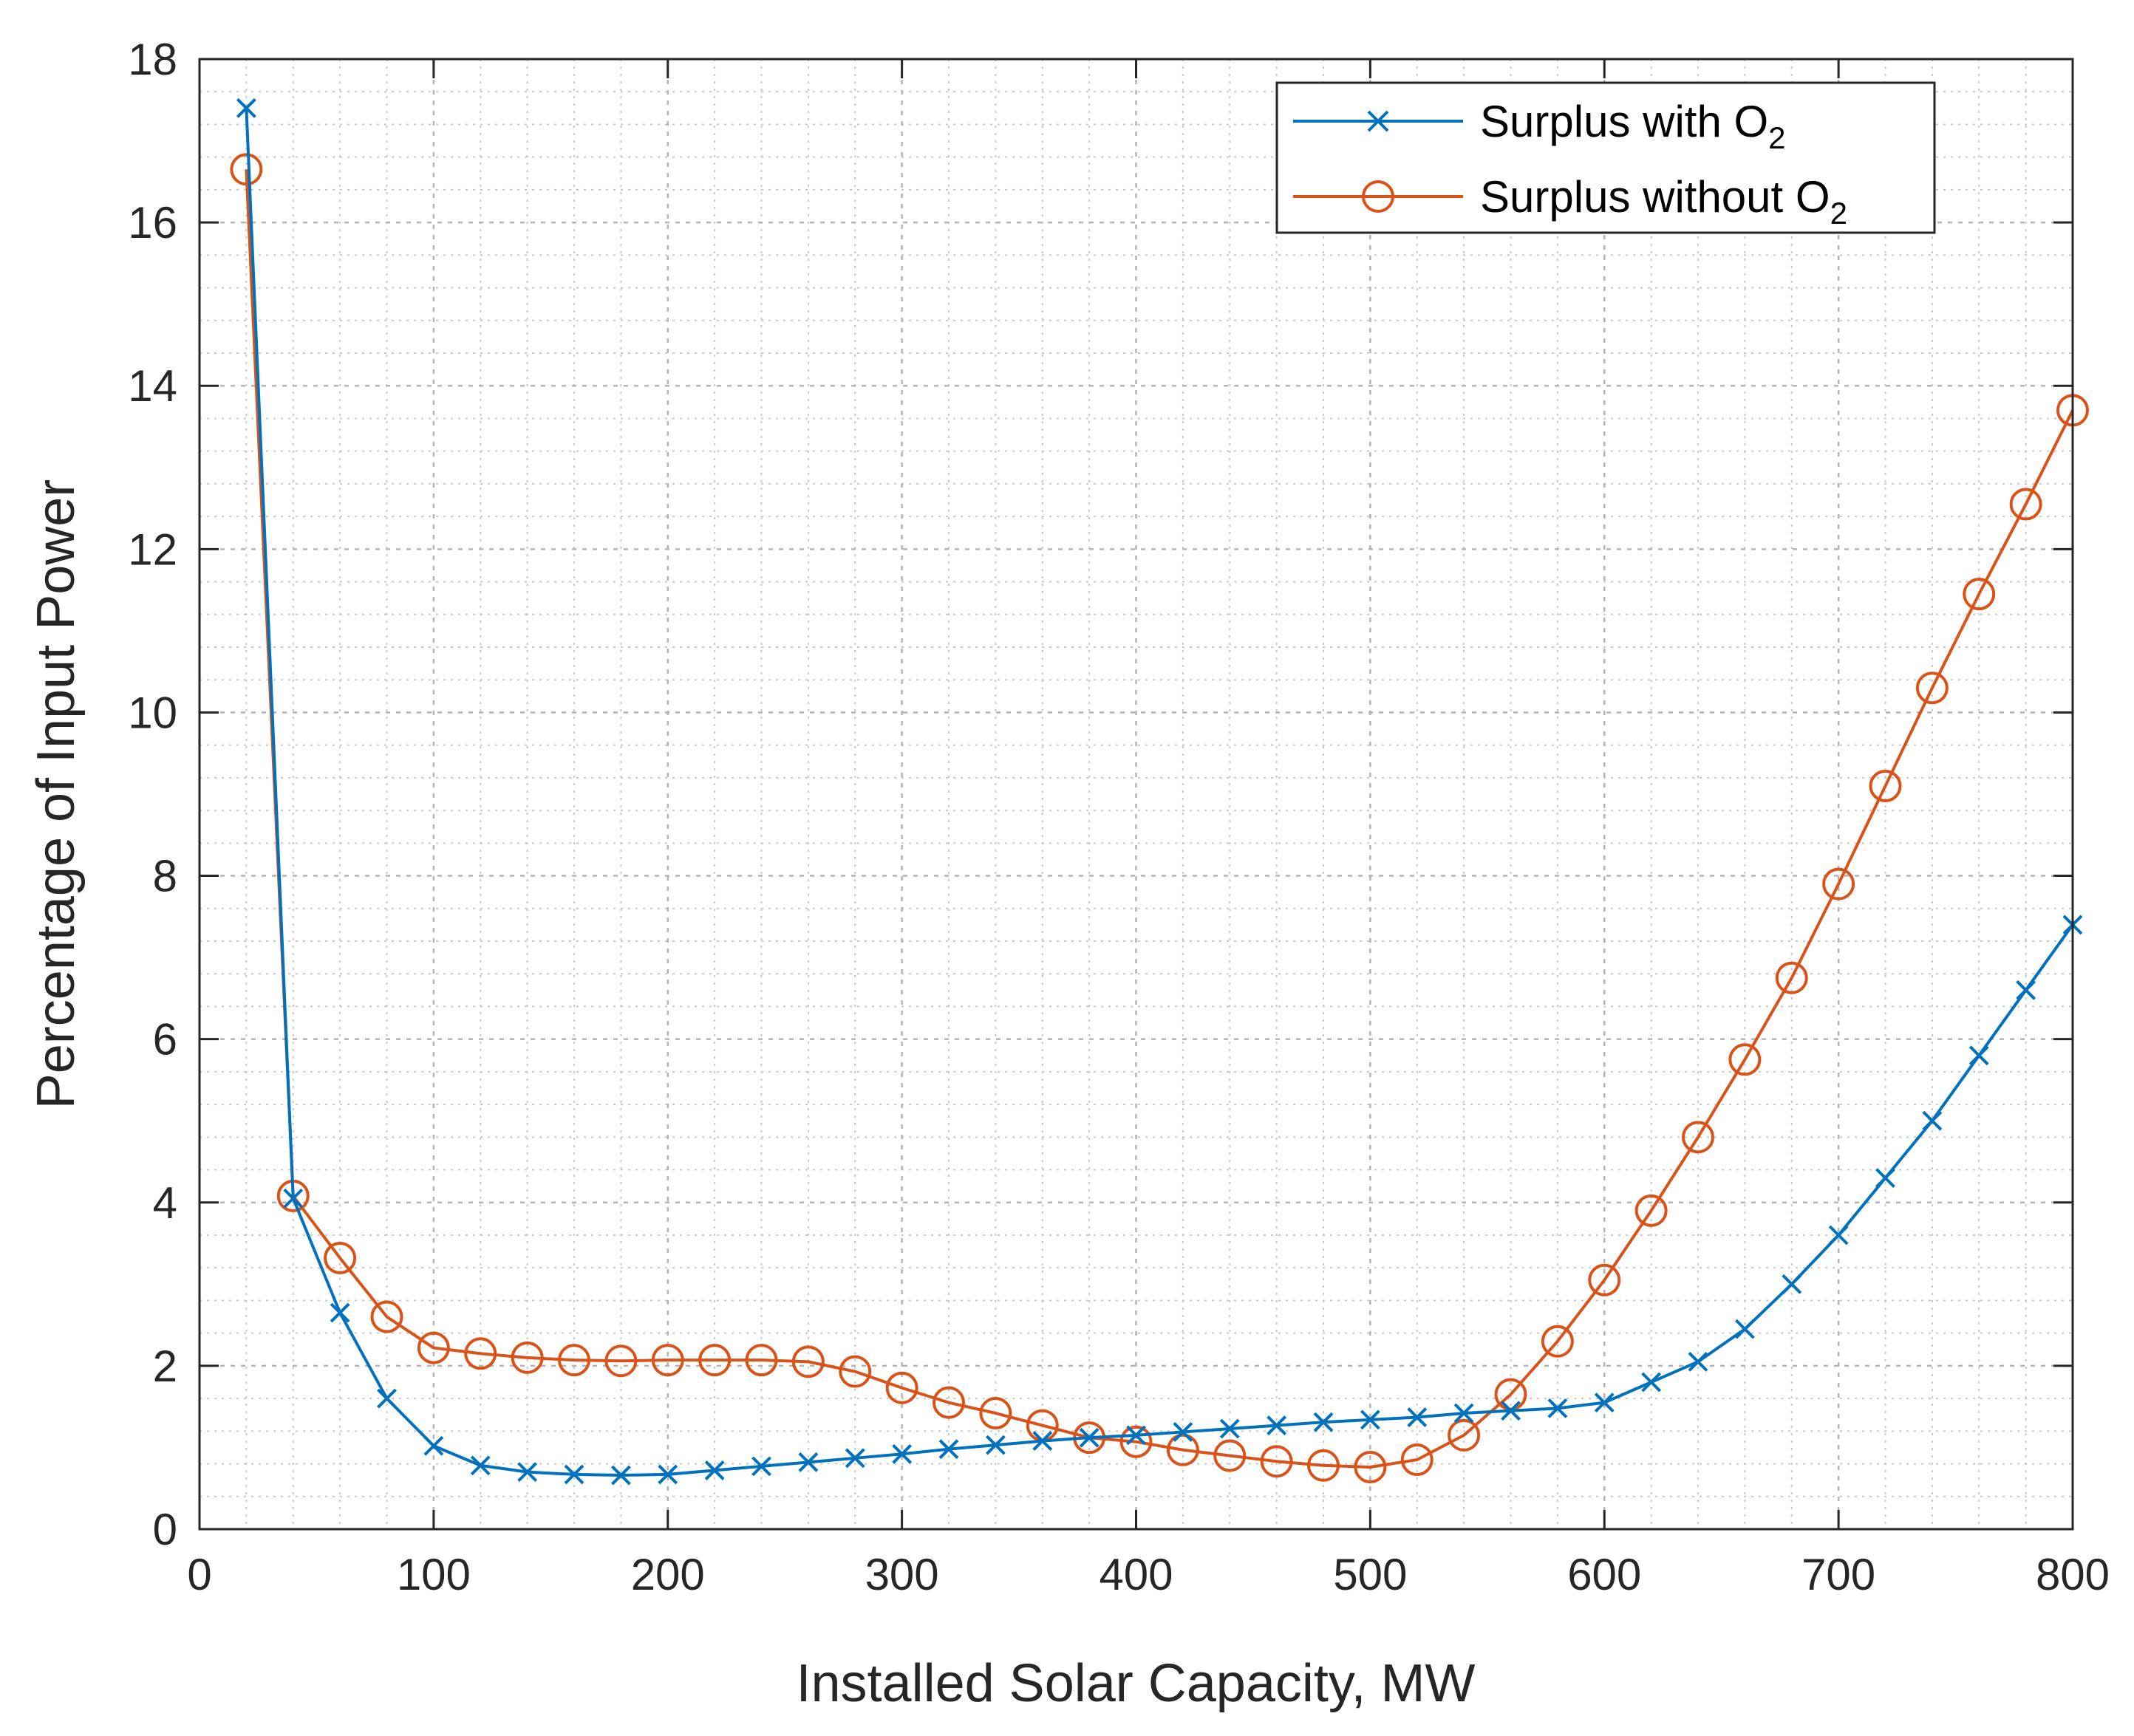 The width and height of the screenshot is (2134, 1736). What do you see at coordinates (165, 1366) in the screenshot?
I see `y-tick-label: 2` at bounding box center [165, 1366].